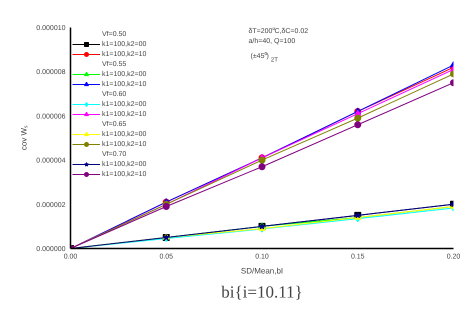  Describe the element at coordinates (262, 292) in the screenshot. I see `text: bi{i=10.11}` at that location.